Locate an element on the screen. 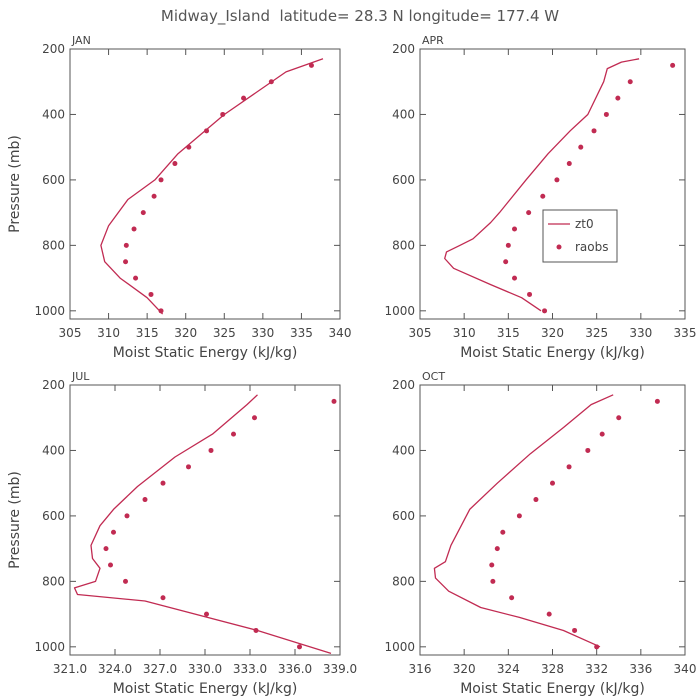 Image resolution: width=700 pixels, height=700 pixels. x-tick-label: 324 is located at coordinates (508, 669).